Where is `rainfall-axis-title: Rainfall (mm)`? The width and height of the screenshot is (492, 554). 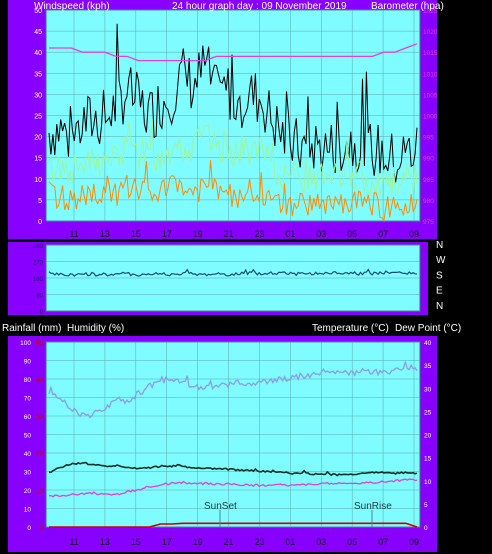
rainfall-axis-title: Rainfall (mm) is located at coordinates (31, 328).